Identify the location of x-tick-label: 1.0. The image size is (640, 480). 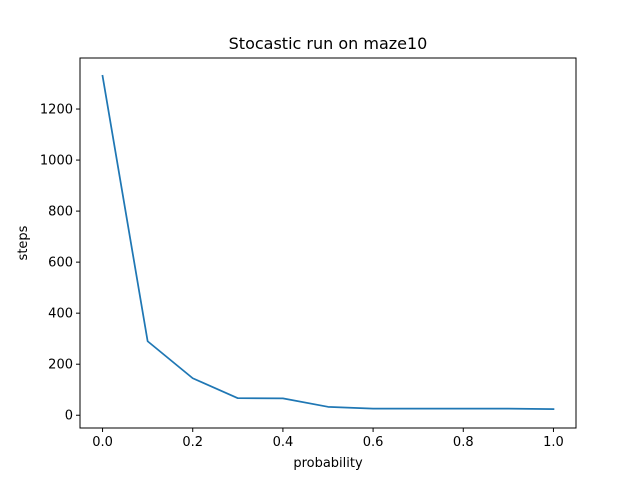
(553, 442).